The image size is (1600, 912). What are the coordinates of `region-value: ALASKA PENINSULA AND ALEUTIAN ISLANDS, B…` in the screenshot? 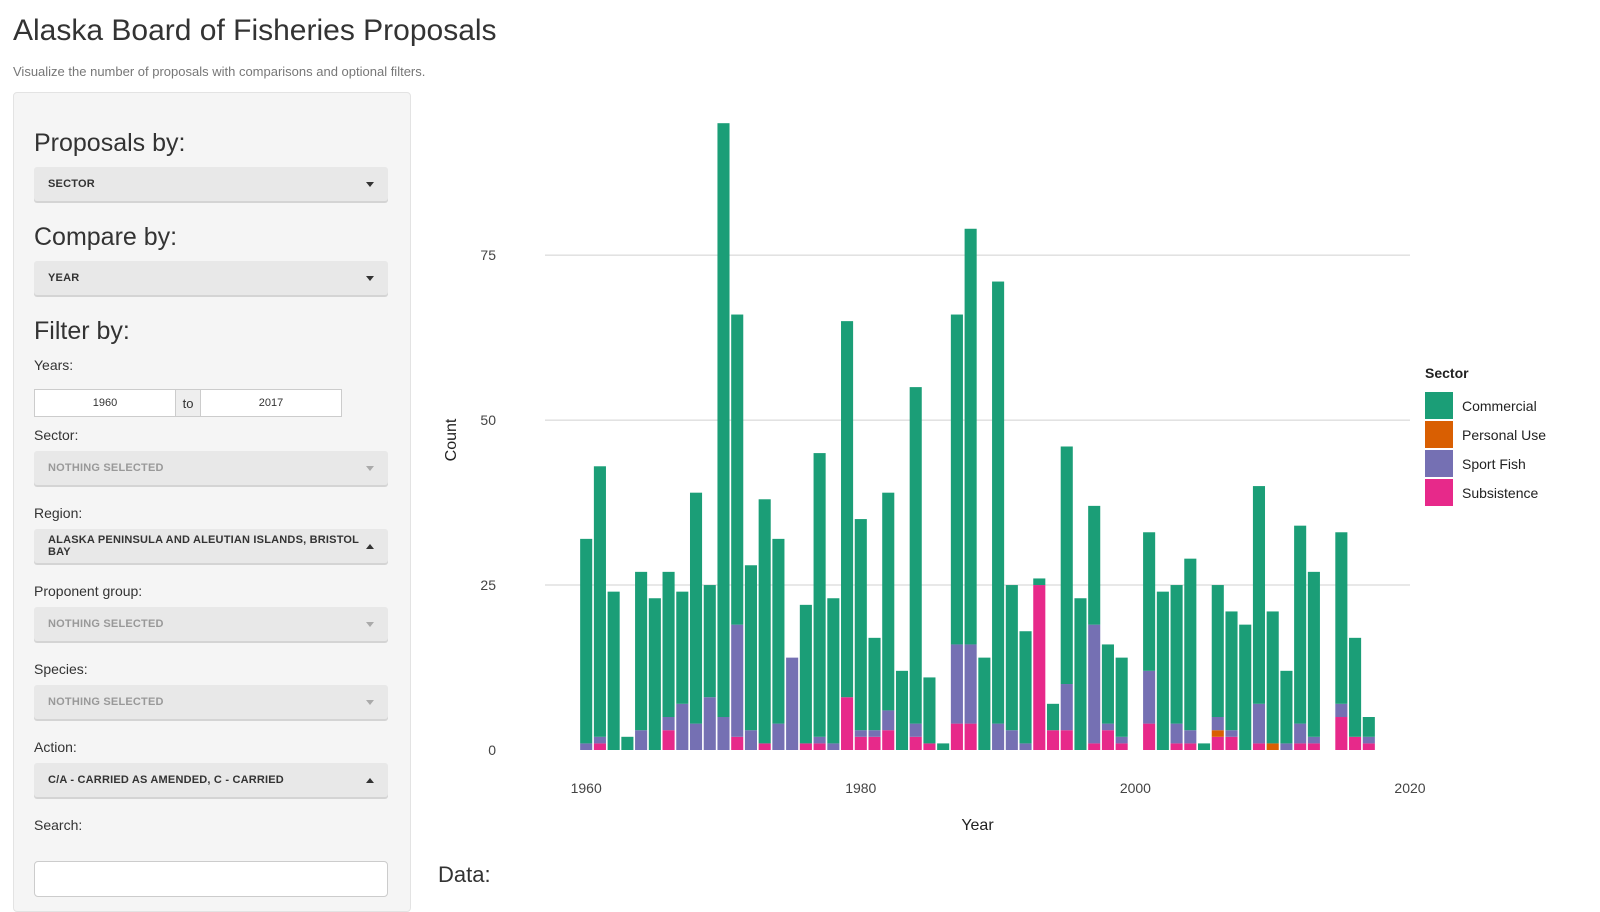 It's located at (203, 546).